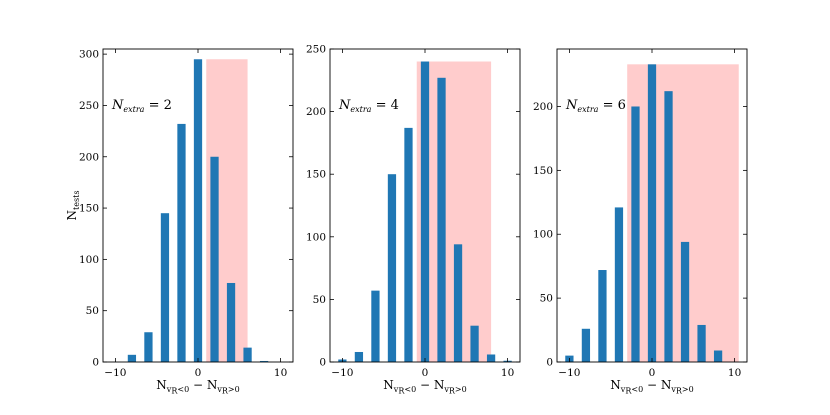 This screenshot has width=830, height=415. Describe the element at coordinates (89, 55) in the screenshot. I see `y-tick-label: 300` at that location.